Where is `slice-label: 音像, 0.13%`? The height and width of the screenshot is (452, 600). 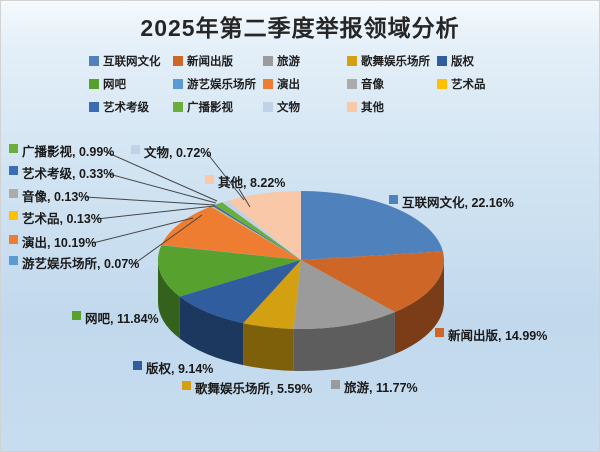
slice-label: 音像, 0.13% is located at coordinates (49, 195).